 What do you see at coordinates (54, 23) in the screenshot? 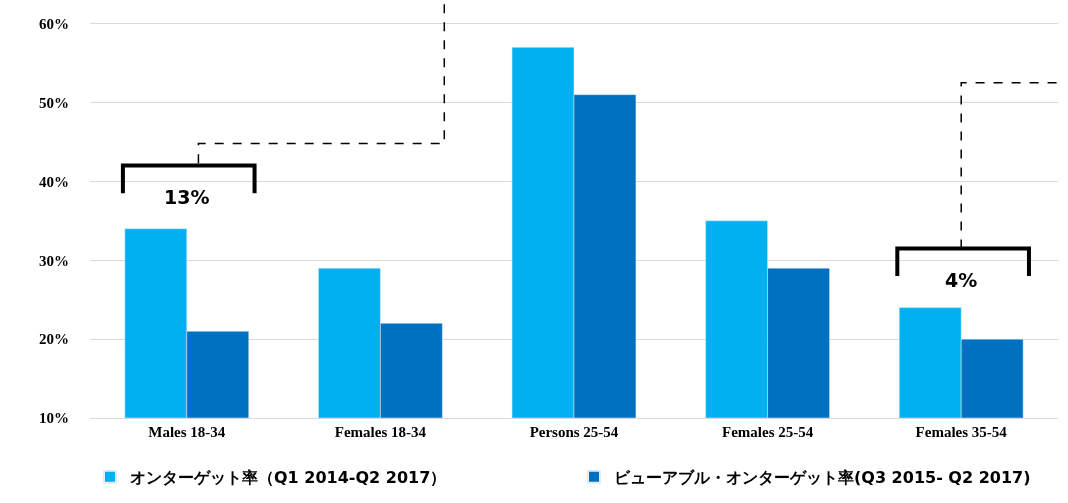
I see `y-tick-label: 60%` at bounding box center [54, 23].